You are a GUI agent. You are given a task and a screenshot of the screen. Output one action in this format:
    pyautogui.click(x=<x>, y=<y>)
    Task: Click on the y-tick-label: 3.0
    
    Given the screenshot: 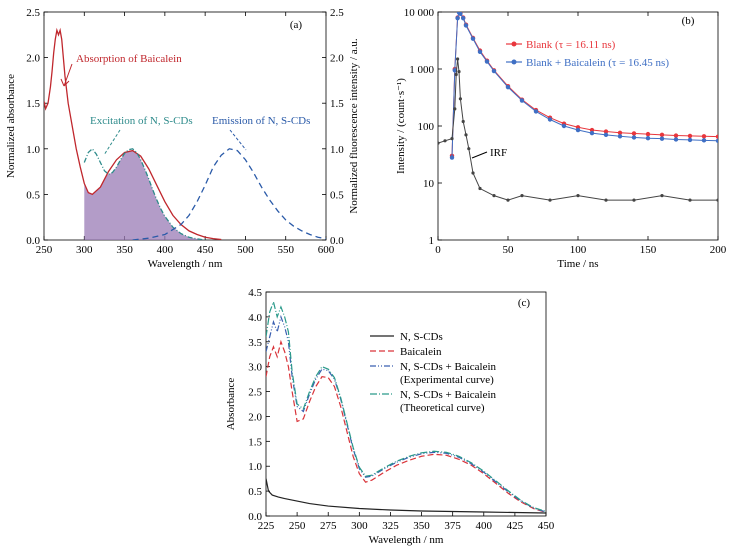 What is the action you would take?
    pyautogui.click(x=255, y=368)
    